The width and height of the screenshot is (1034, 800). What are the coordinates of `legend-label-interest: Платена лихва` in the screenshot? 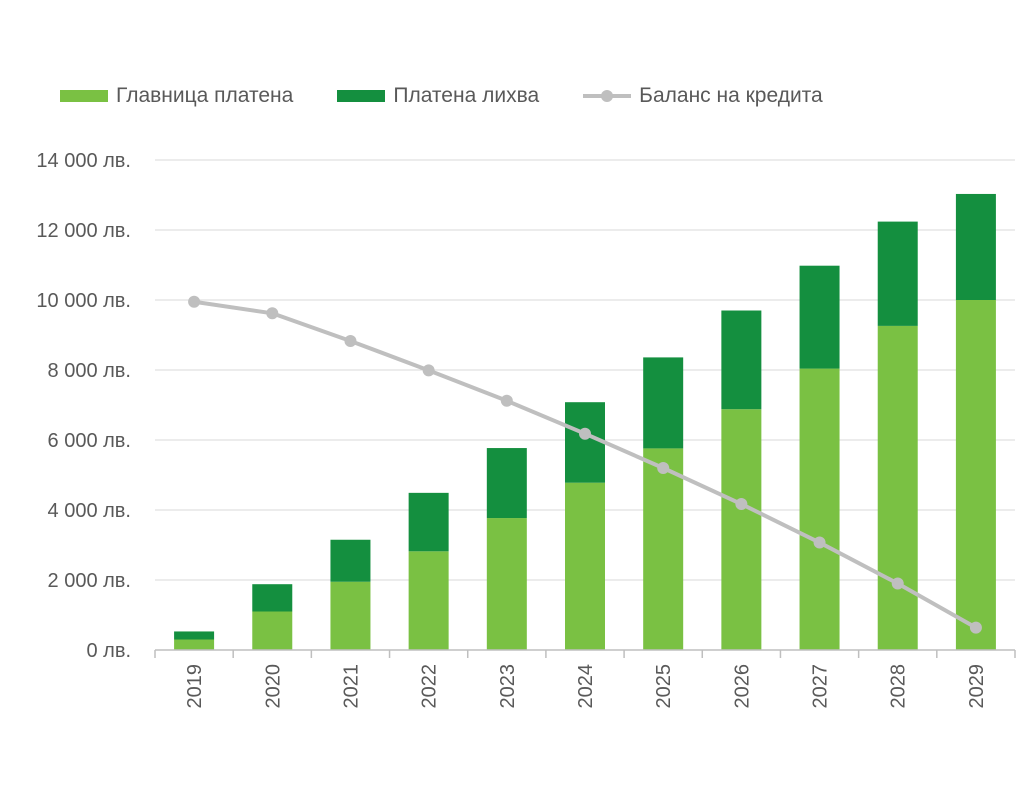 It's located at (466, 95).